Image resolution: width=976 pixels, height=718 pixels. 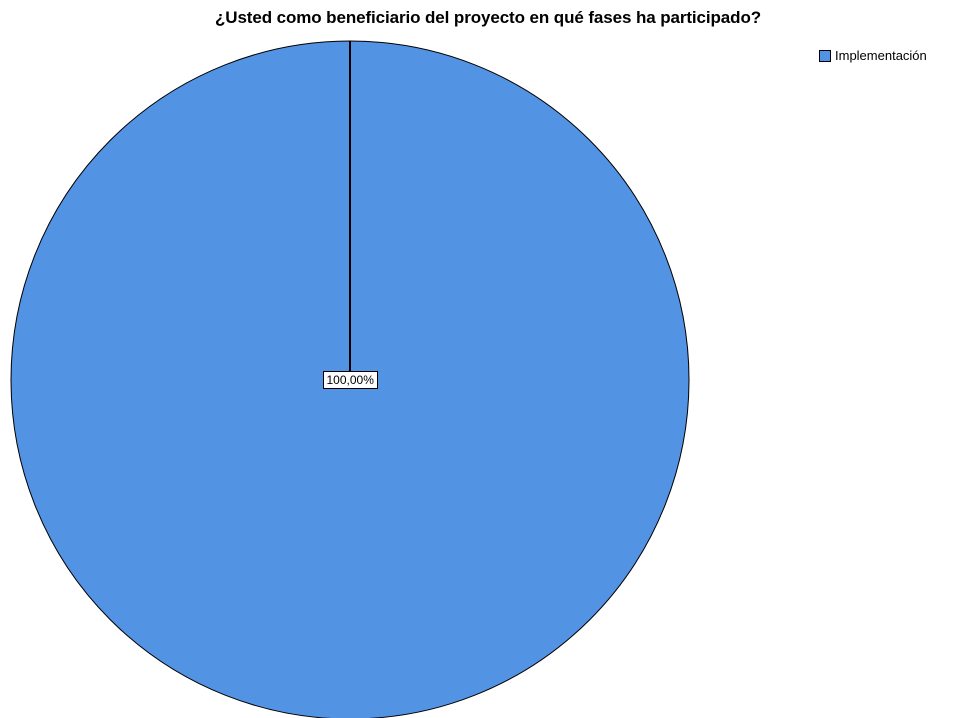 What do you see at coordinates (881, 55) in the screenshot?
I see `legend-label-implementacion: Implementación` at bounding box center [881, 55].